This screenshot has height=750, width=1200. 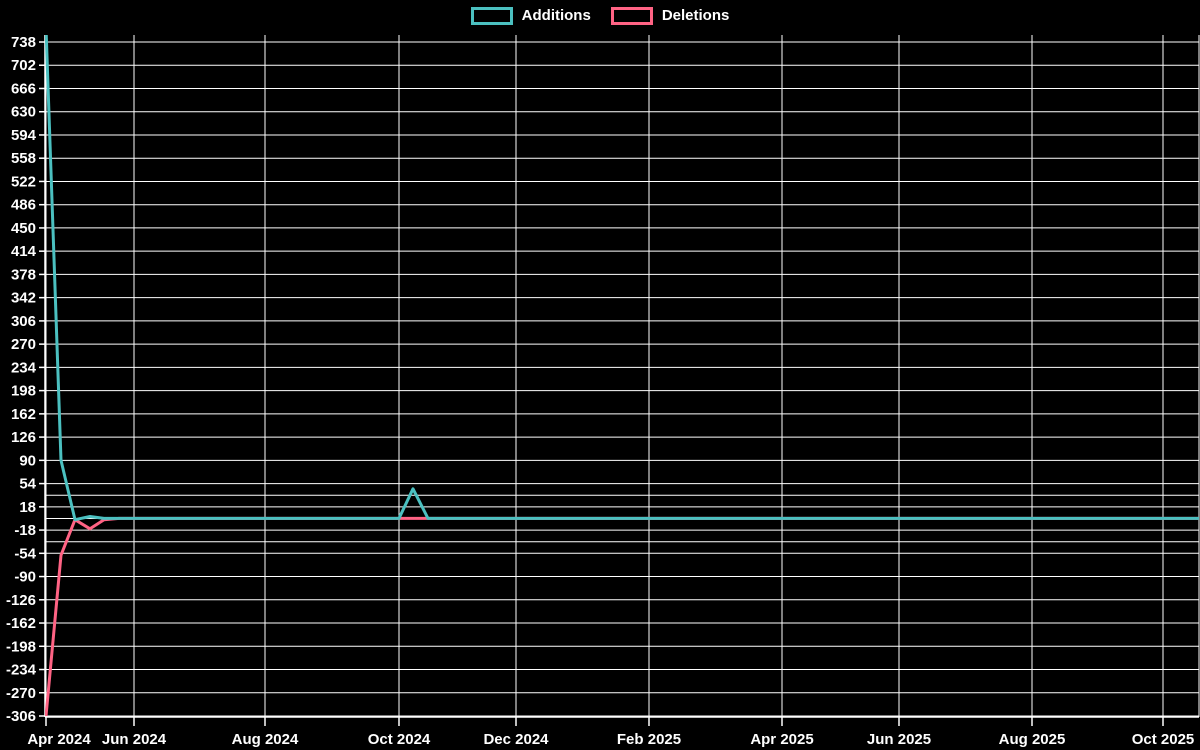 What do you see at coordinates (899, 739) in the screenshot?
I see `x-axis-tick-label: Jun 2025` at bounding box center [899, 739].